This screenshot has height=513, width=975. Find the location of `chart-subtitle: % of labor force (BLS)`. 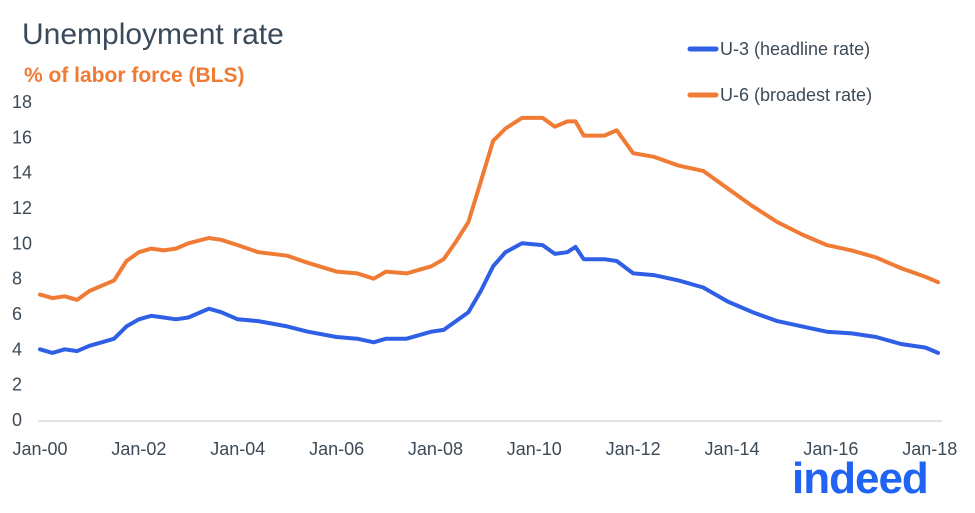

chart-subtitle: % of labor force (BLS) is located at coordinates (134, 75).